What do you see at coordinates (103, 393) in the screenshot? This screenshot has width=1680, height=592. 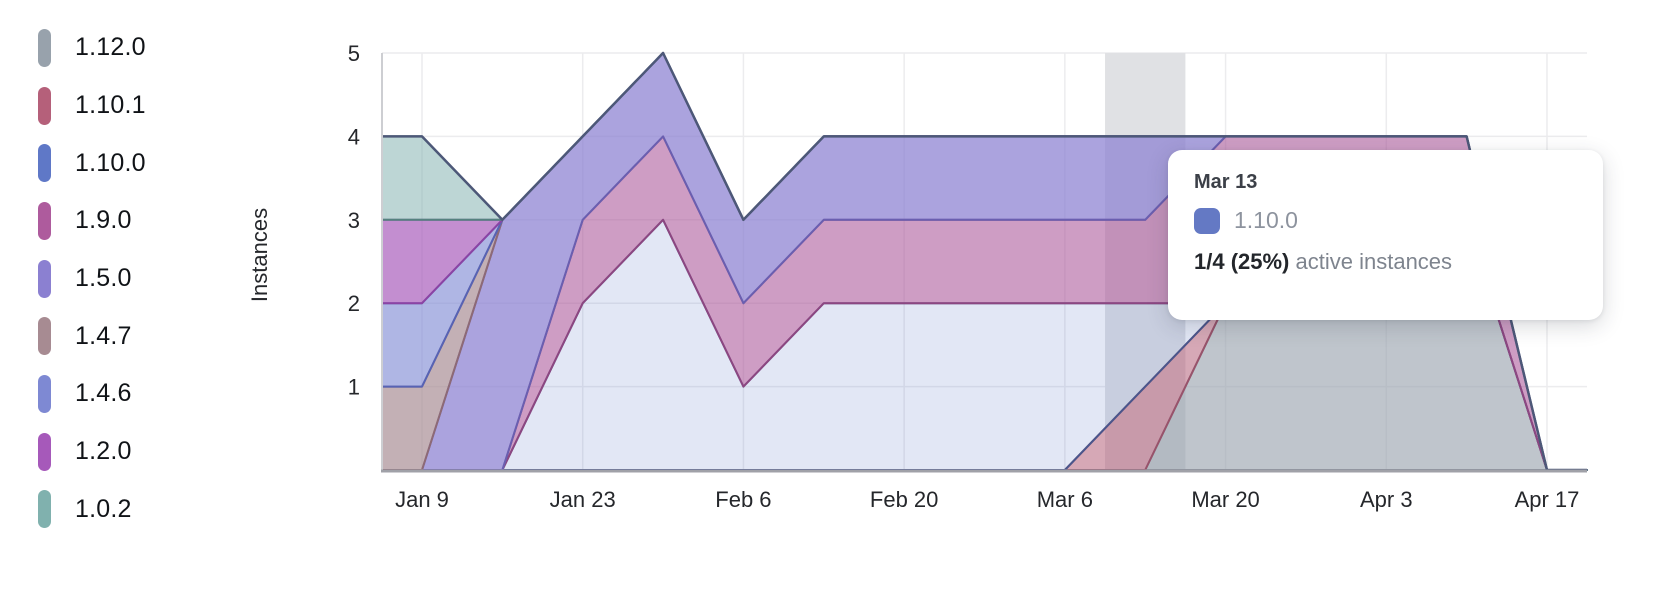 I see `legend-label: 1.4.6` at bounding box center [103, 393].